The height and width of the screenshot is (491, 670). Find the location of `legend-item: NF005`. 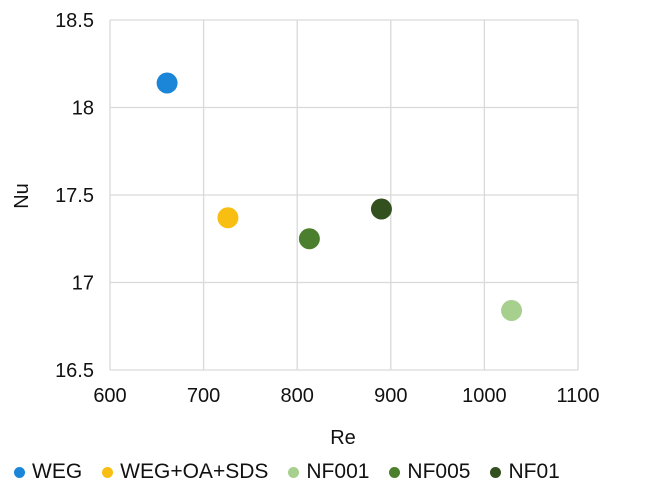

legend-item: NF005 is located at coordinates (429, 472).